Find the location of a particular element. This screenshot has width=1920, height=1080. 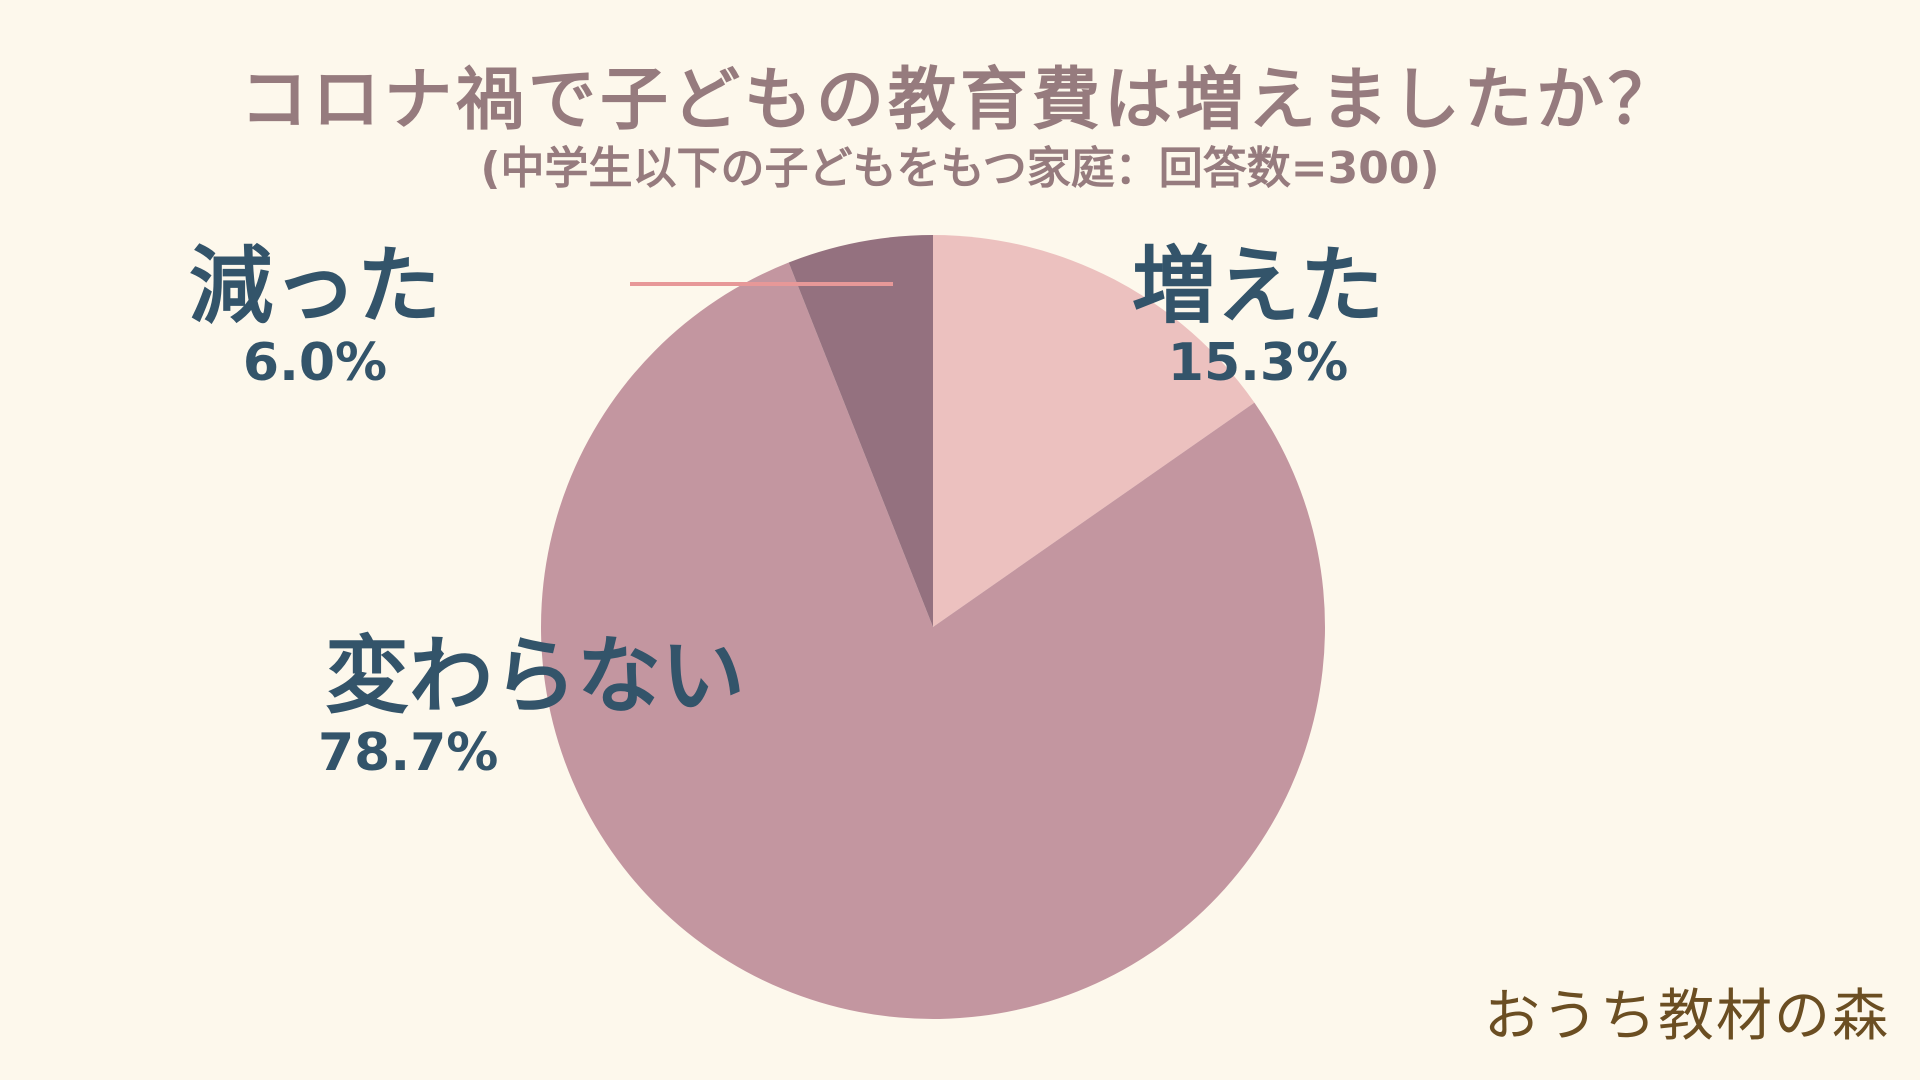

brand-logo: おうち教材の森 is located at coordinates (1687, 1016).